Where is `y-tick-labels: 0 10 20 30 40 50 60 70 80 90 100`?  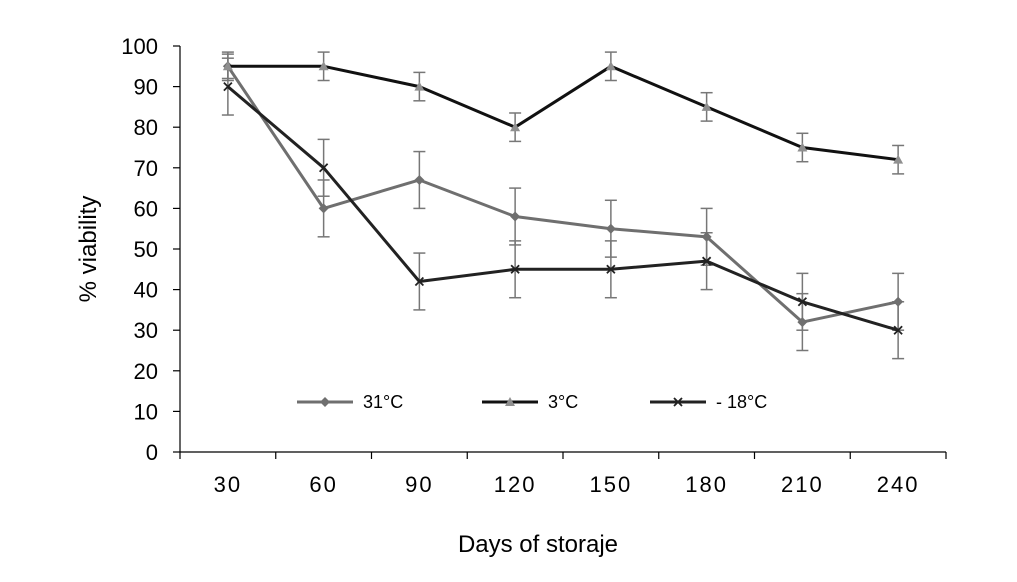 y-tick-labels: 0 10 20 30 40 50 60 70 80 90 100 is located at coordinates (139, 249).